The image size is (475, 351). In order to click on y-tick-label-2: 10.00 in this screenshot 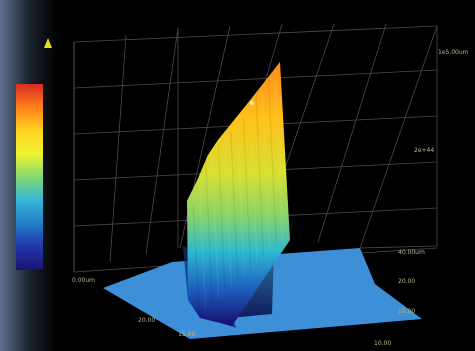, I will do `click(406, 311)`.